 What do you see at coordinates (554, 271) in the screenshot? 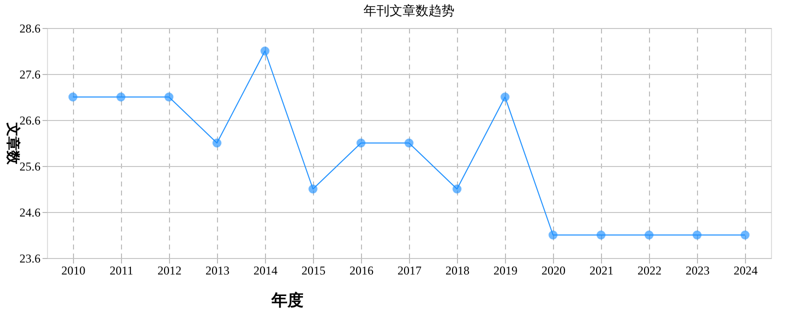
I see `x-tick-label: 2020` at bounding box center [554, 271].